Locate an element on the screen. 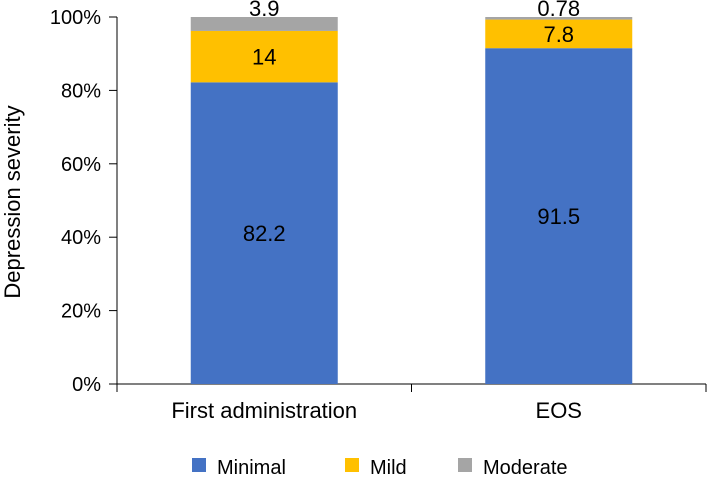 The image size is (709, 478). data-label: 3.9 is located at coordinates (264, 10).